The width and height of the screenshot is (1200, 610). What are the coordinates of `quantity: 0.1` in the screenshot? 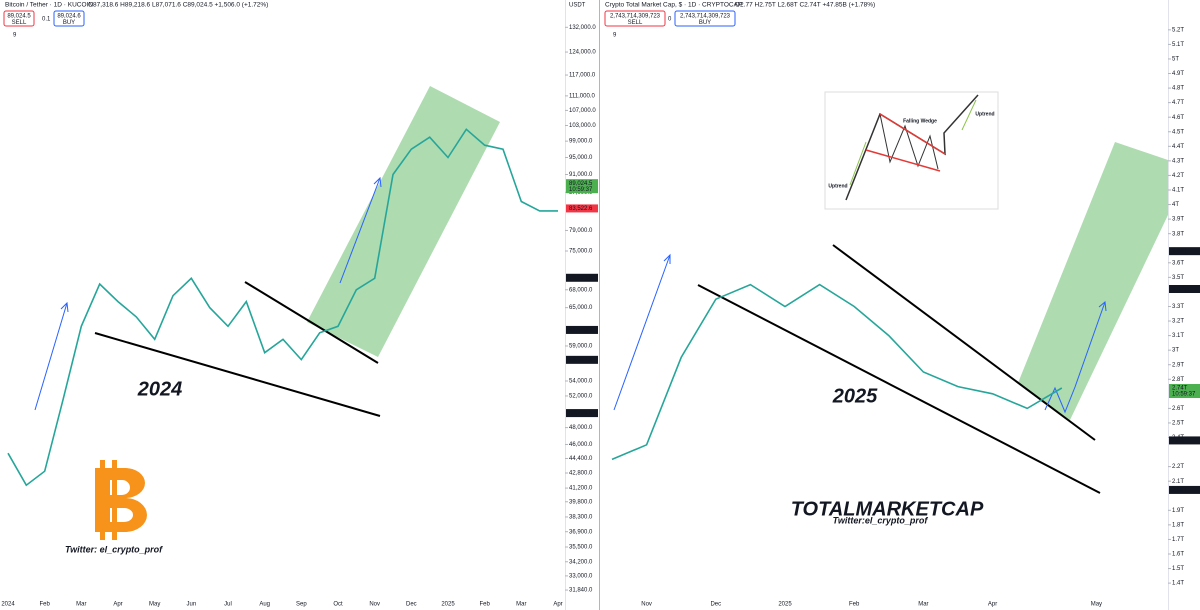 It's located at (46, 20).